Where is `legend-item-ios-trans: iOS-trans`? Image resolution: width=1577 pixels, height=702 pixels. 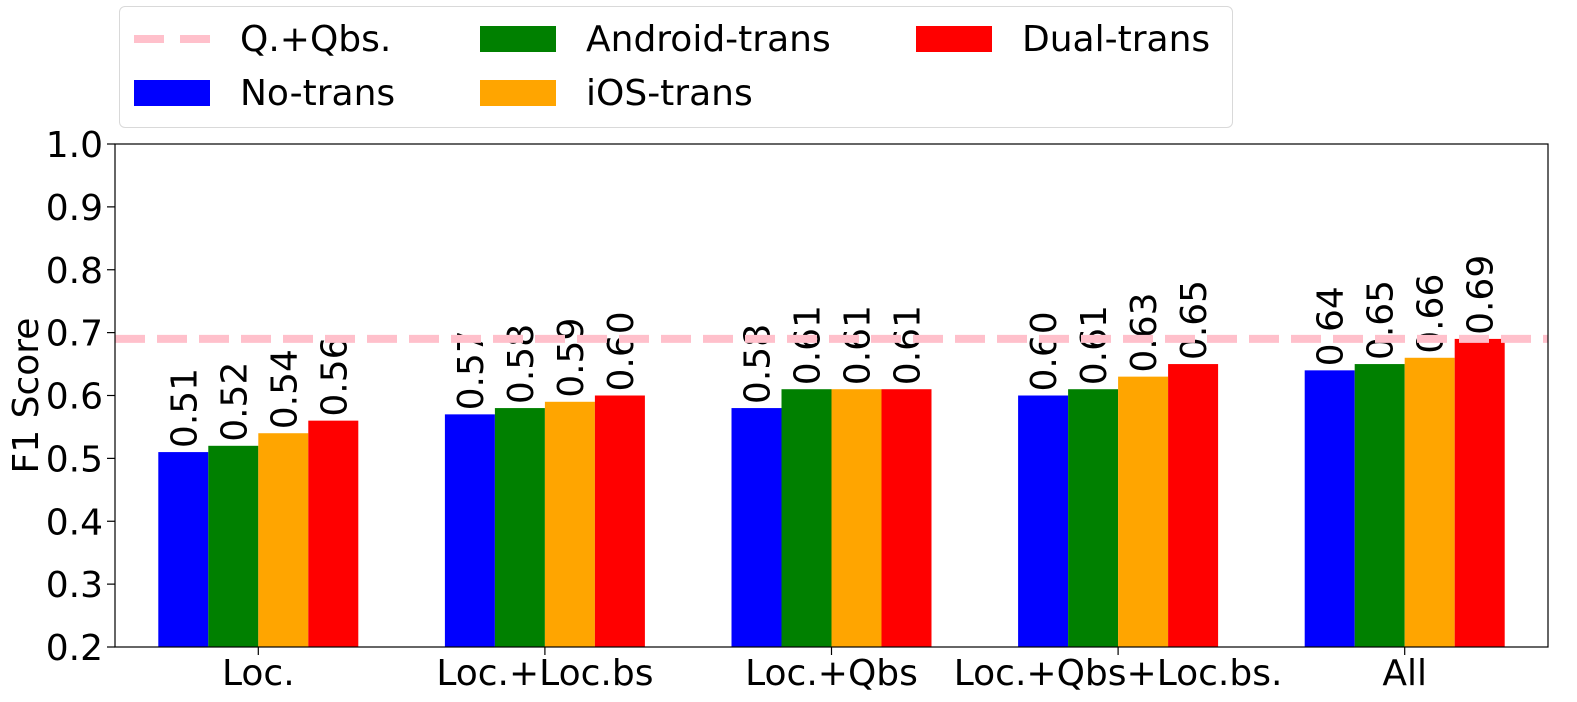
legend-item-ios-trans: iOS-trans is located at coordinates (616, 93).